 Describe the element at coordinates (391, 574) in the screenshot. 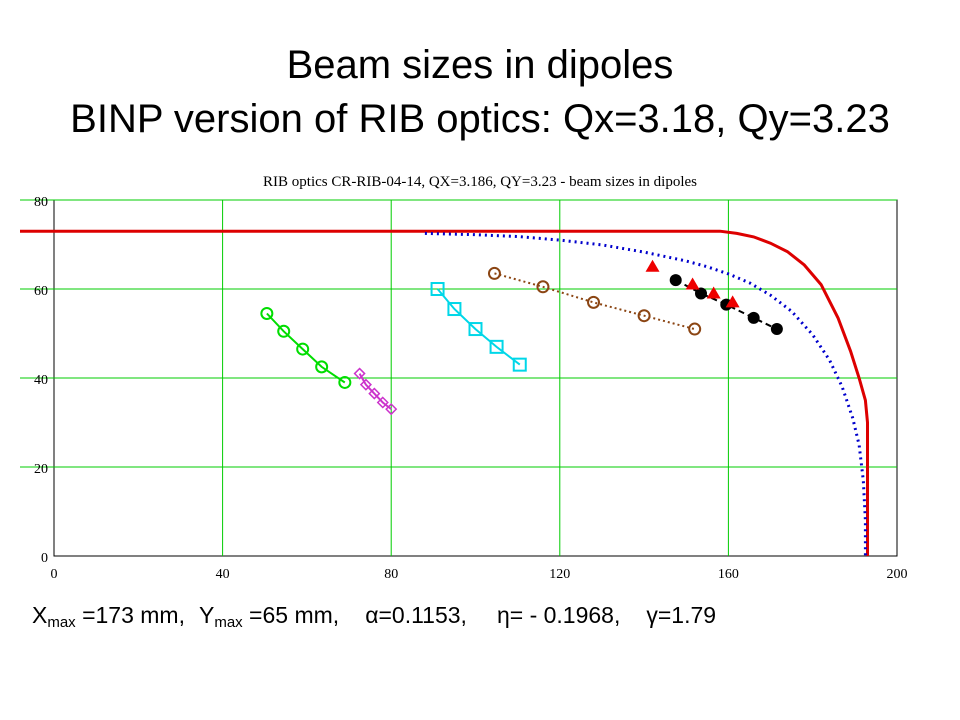

I see `x-tick-label: 80` at that location.